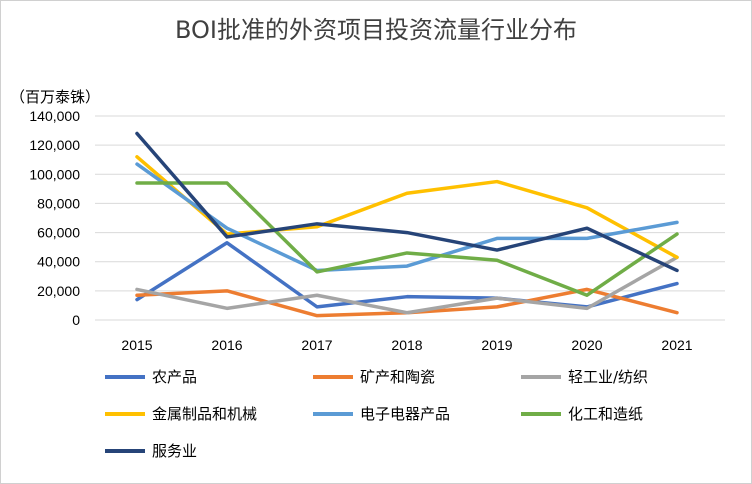 Image resolution: width=752 pixels, height=484 pixels. I want to click on y-tick-label: 0, so click(76, 320).